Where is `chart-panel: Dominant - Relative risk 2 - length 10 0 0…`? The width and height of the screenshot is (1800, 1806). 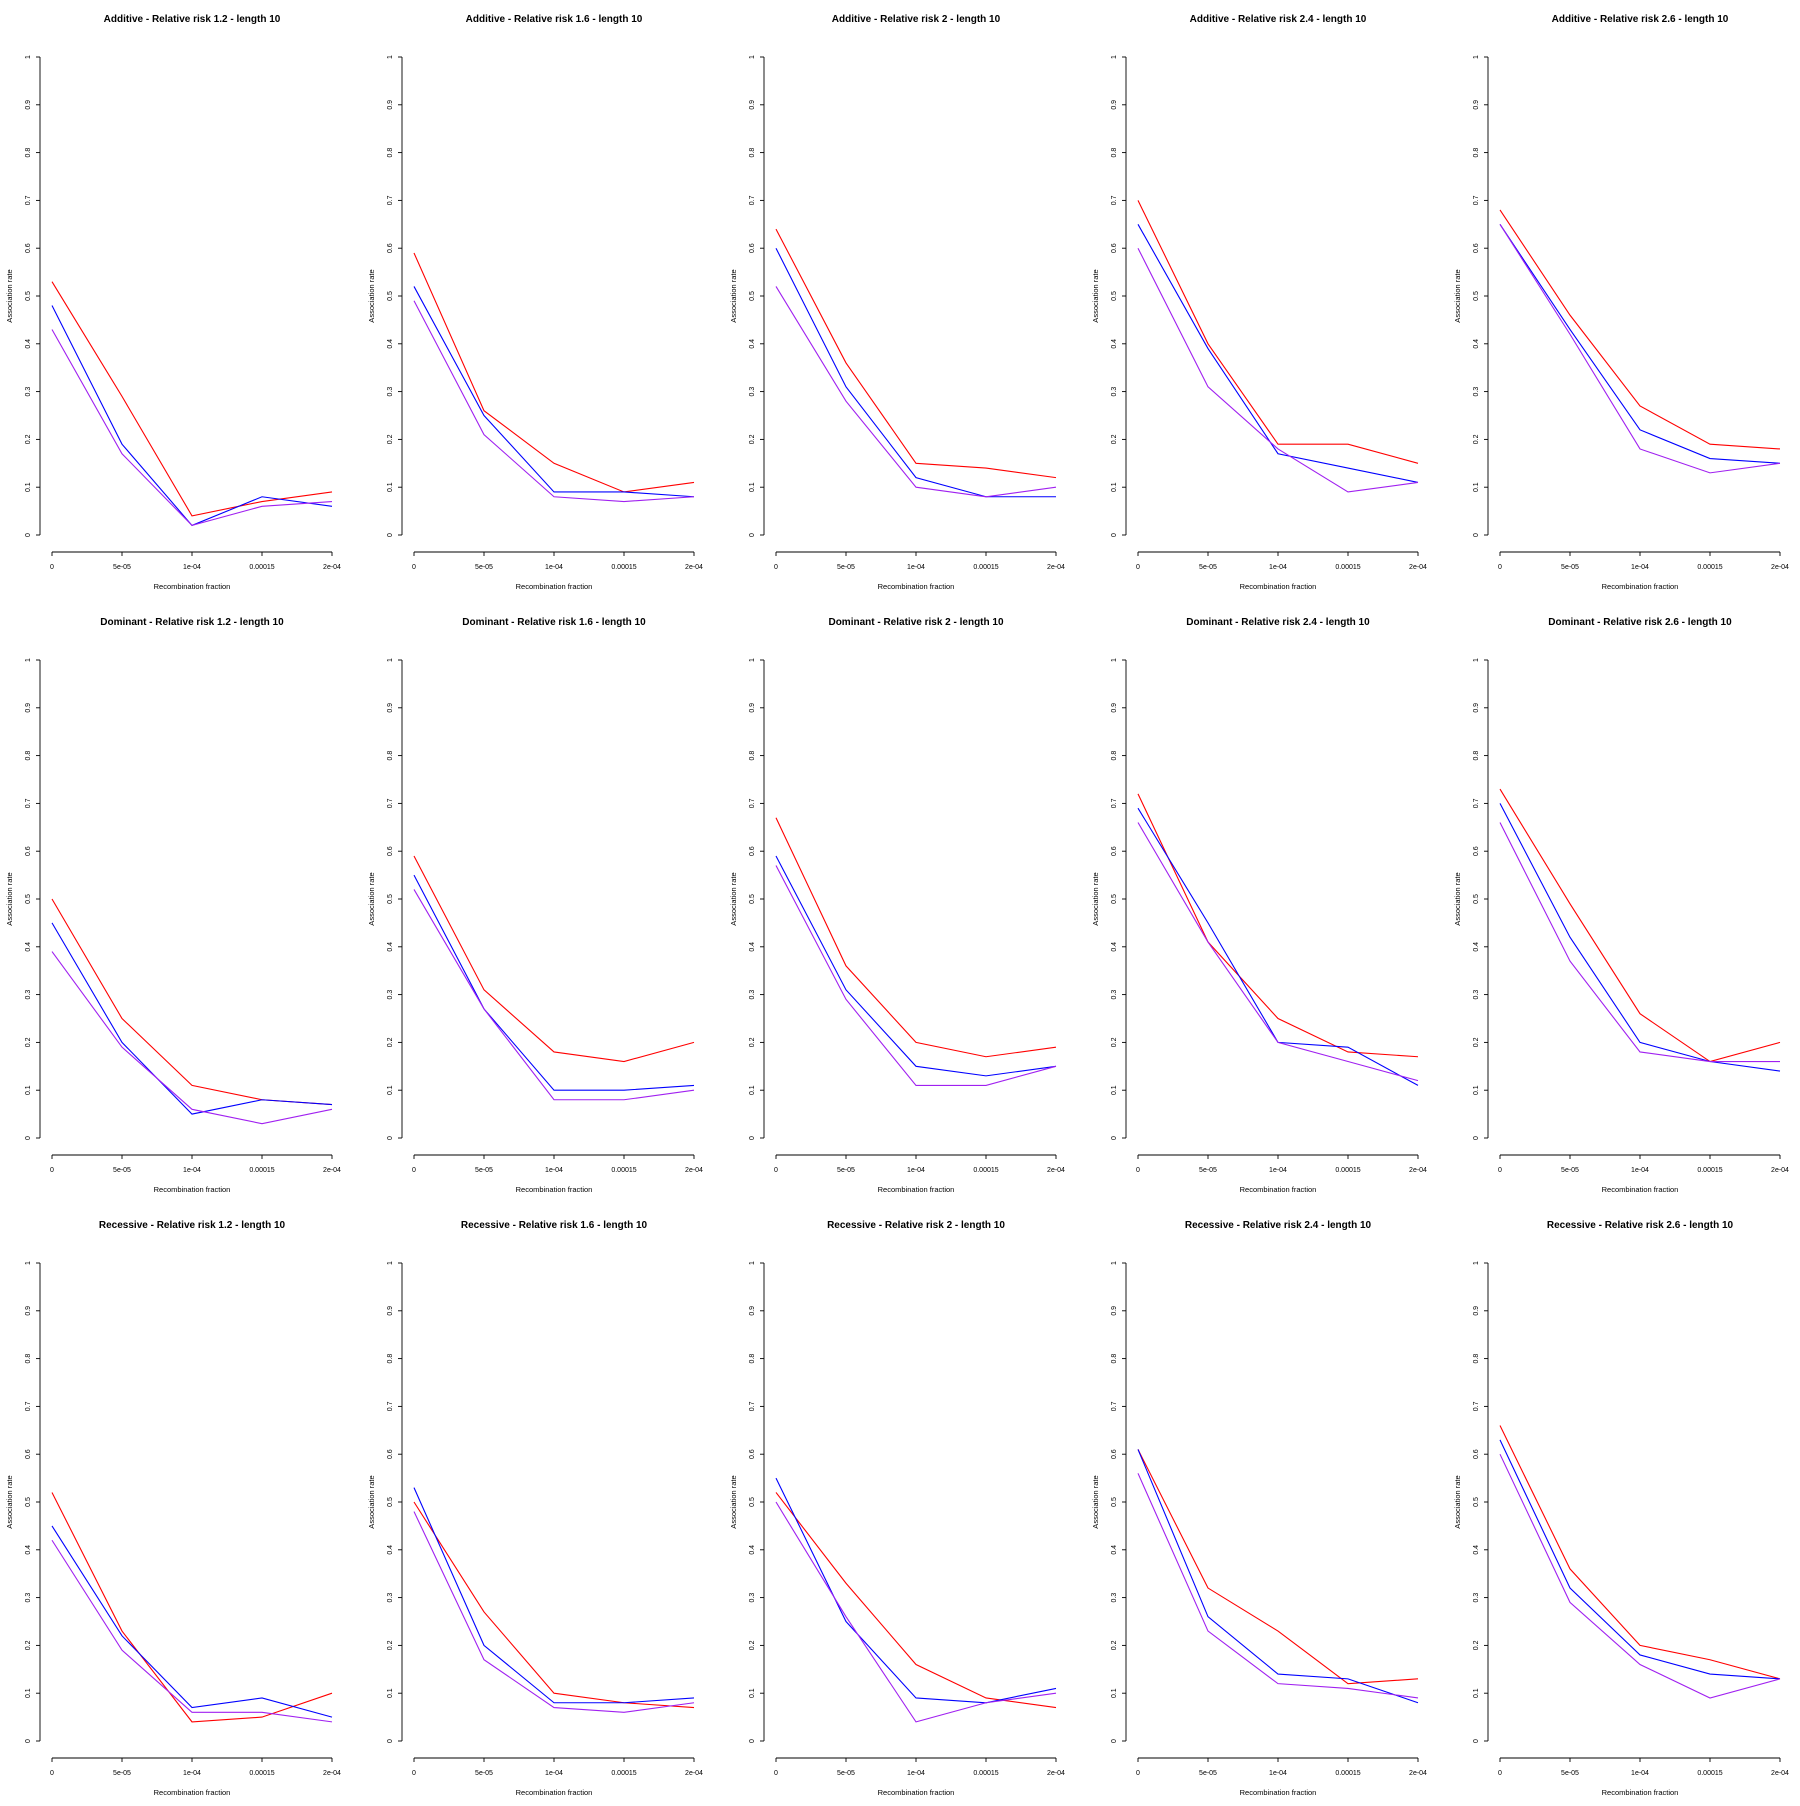 chart-panel: Dominant - Relative risk 2 - length 10 0 0… is located at coordinates (906, 903).